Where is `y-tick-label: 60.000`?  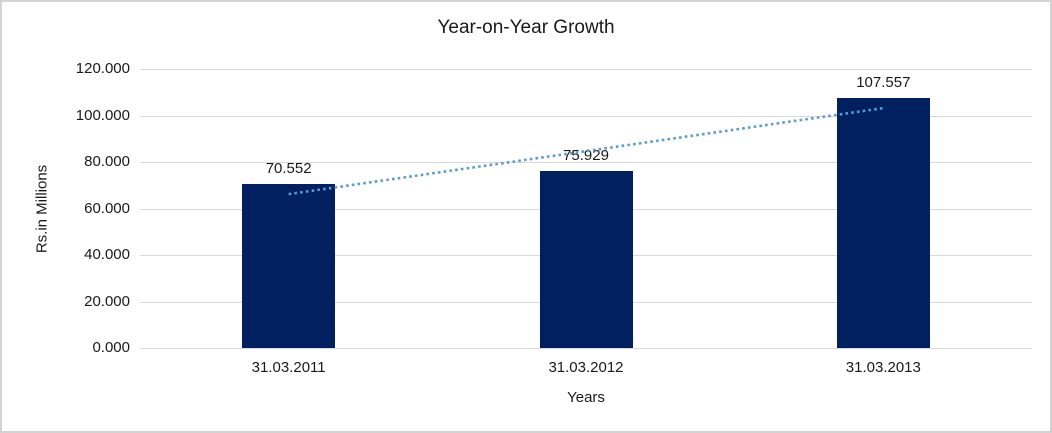 y-tick-label: 60.000 is located at coordinates (107, 208).